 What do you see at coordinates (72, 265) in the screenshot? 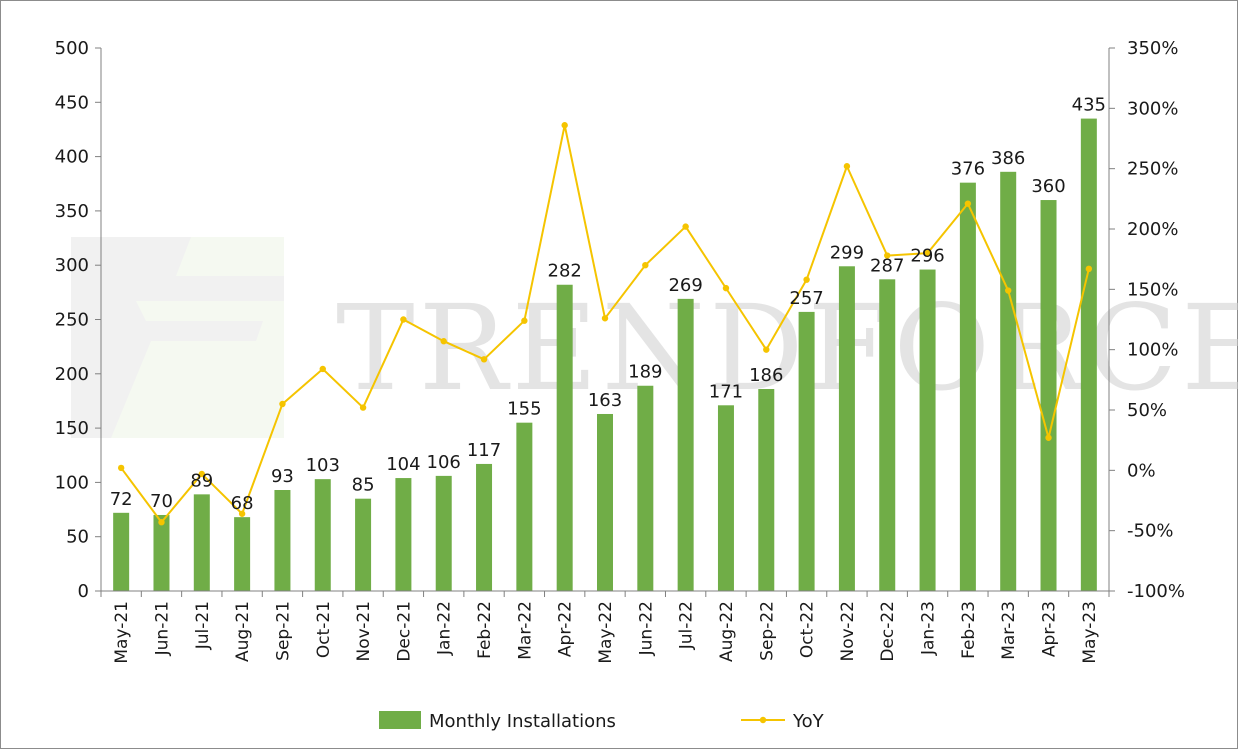
I see `y-left-tick-label: 300` at bounding box center [72, 265].